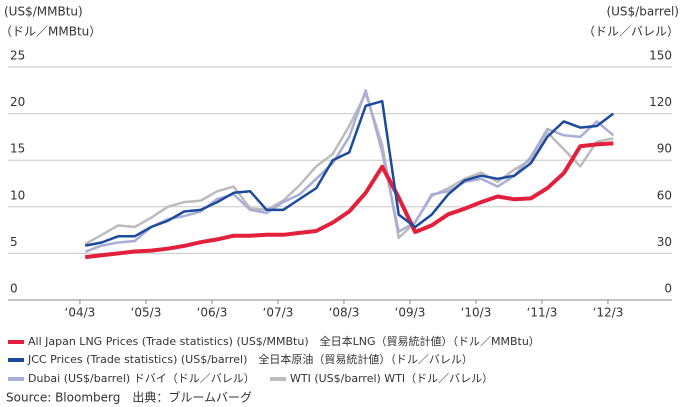 The height and width of the screenshot is (407, 683). What do you see at coordinates (476, 313) in the screenshot?
I see `x-tick-label: ‘10/3` at bounding box center [476, 313].